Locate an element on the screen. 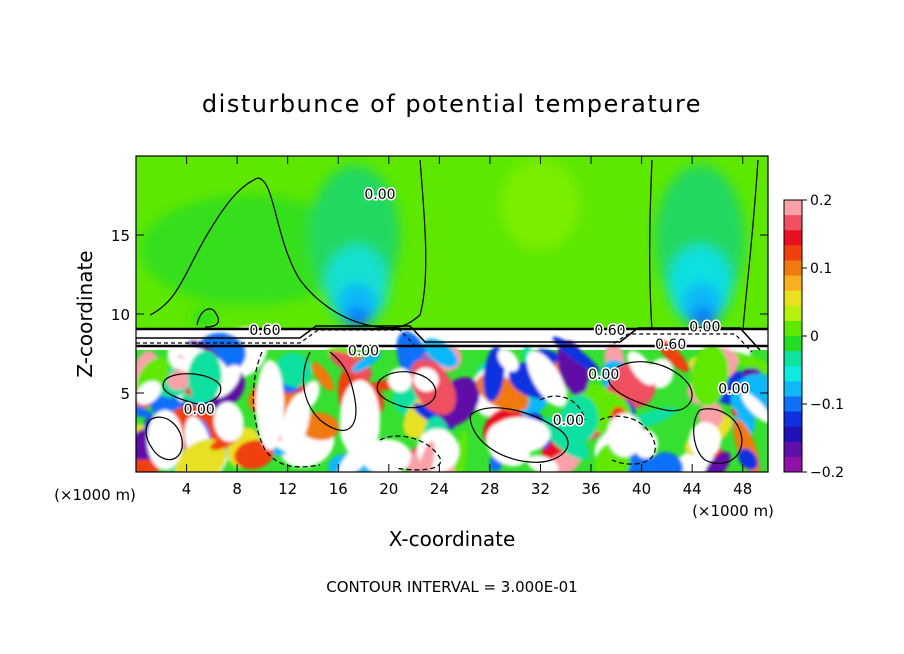 This screenshot has height=654, width=904. colorbar-tick-label: 0.1 is located at coordinates (821, 269).